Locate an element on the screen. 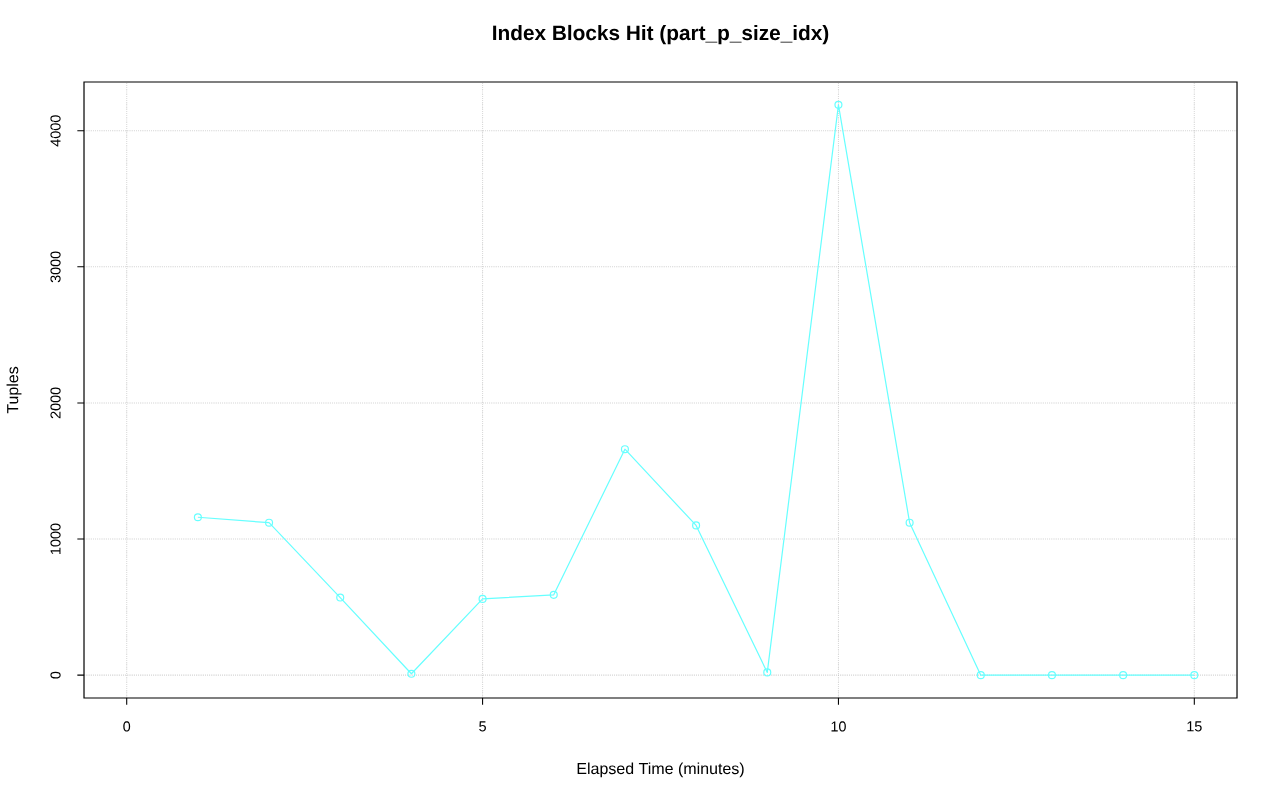 Image resolution: width=1280 pixels, height=801 pixels. x-axis-title: Elapsed Time (minutes) is located at coordinates (660, 770).